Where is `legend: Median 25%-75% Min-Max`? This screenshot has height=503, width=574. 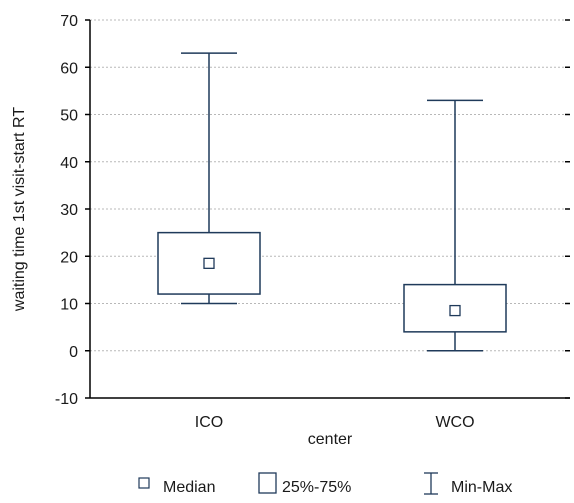
legend: Median 25%-75% Min-Max is located at coordinates (325, 484).